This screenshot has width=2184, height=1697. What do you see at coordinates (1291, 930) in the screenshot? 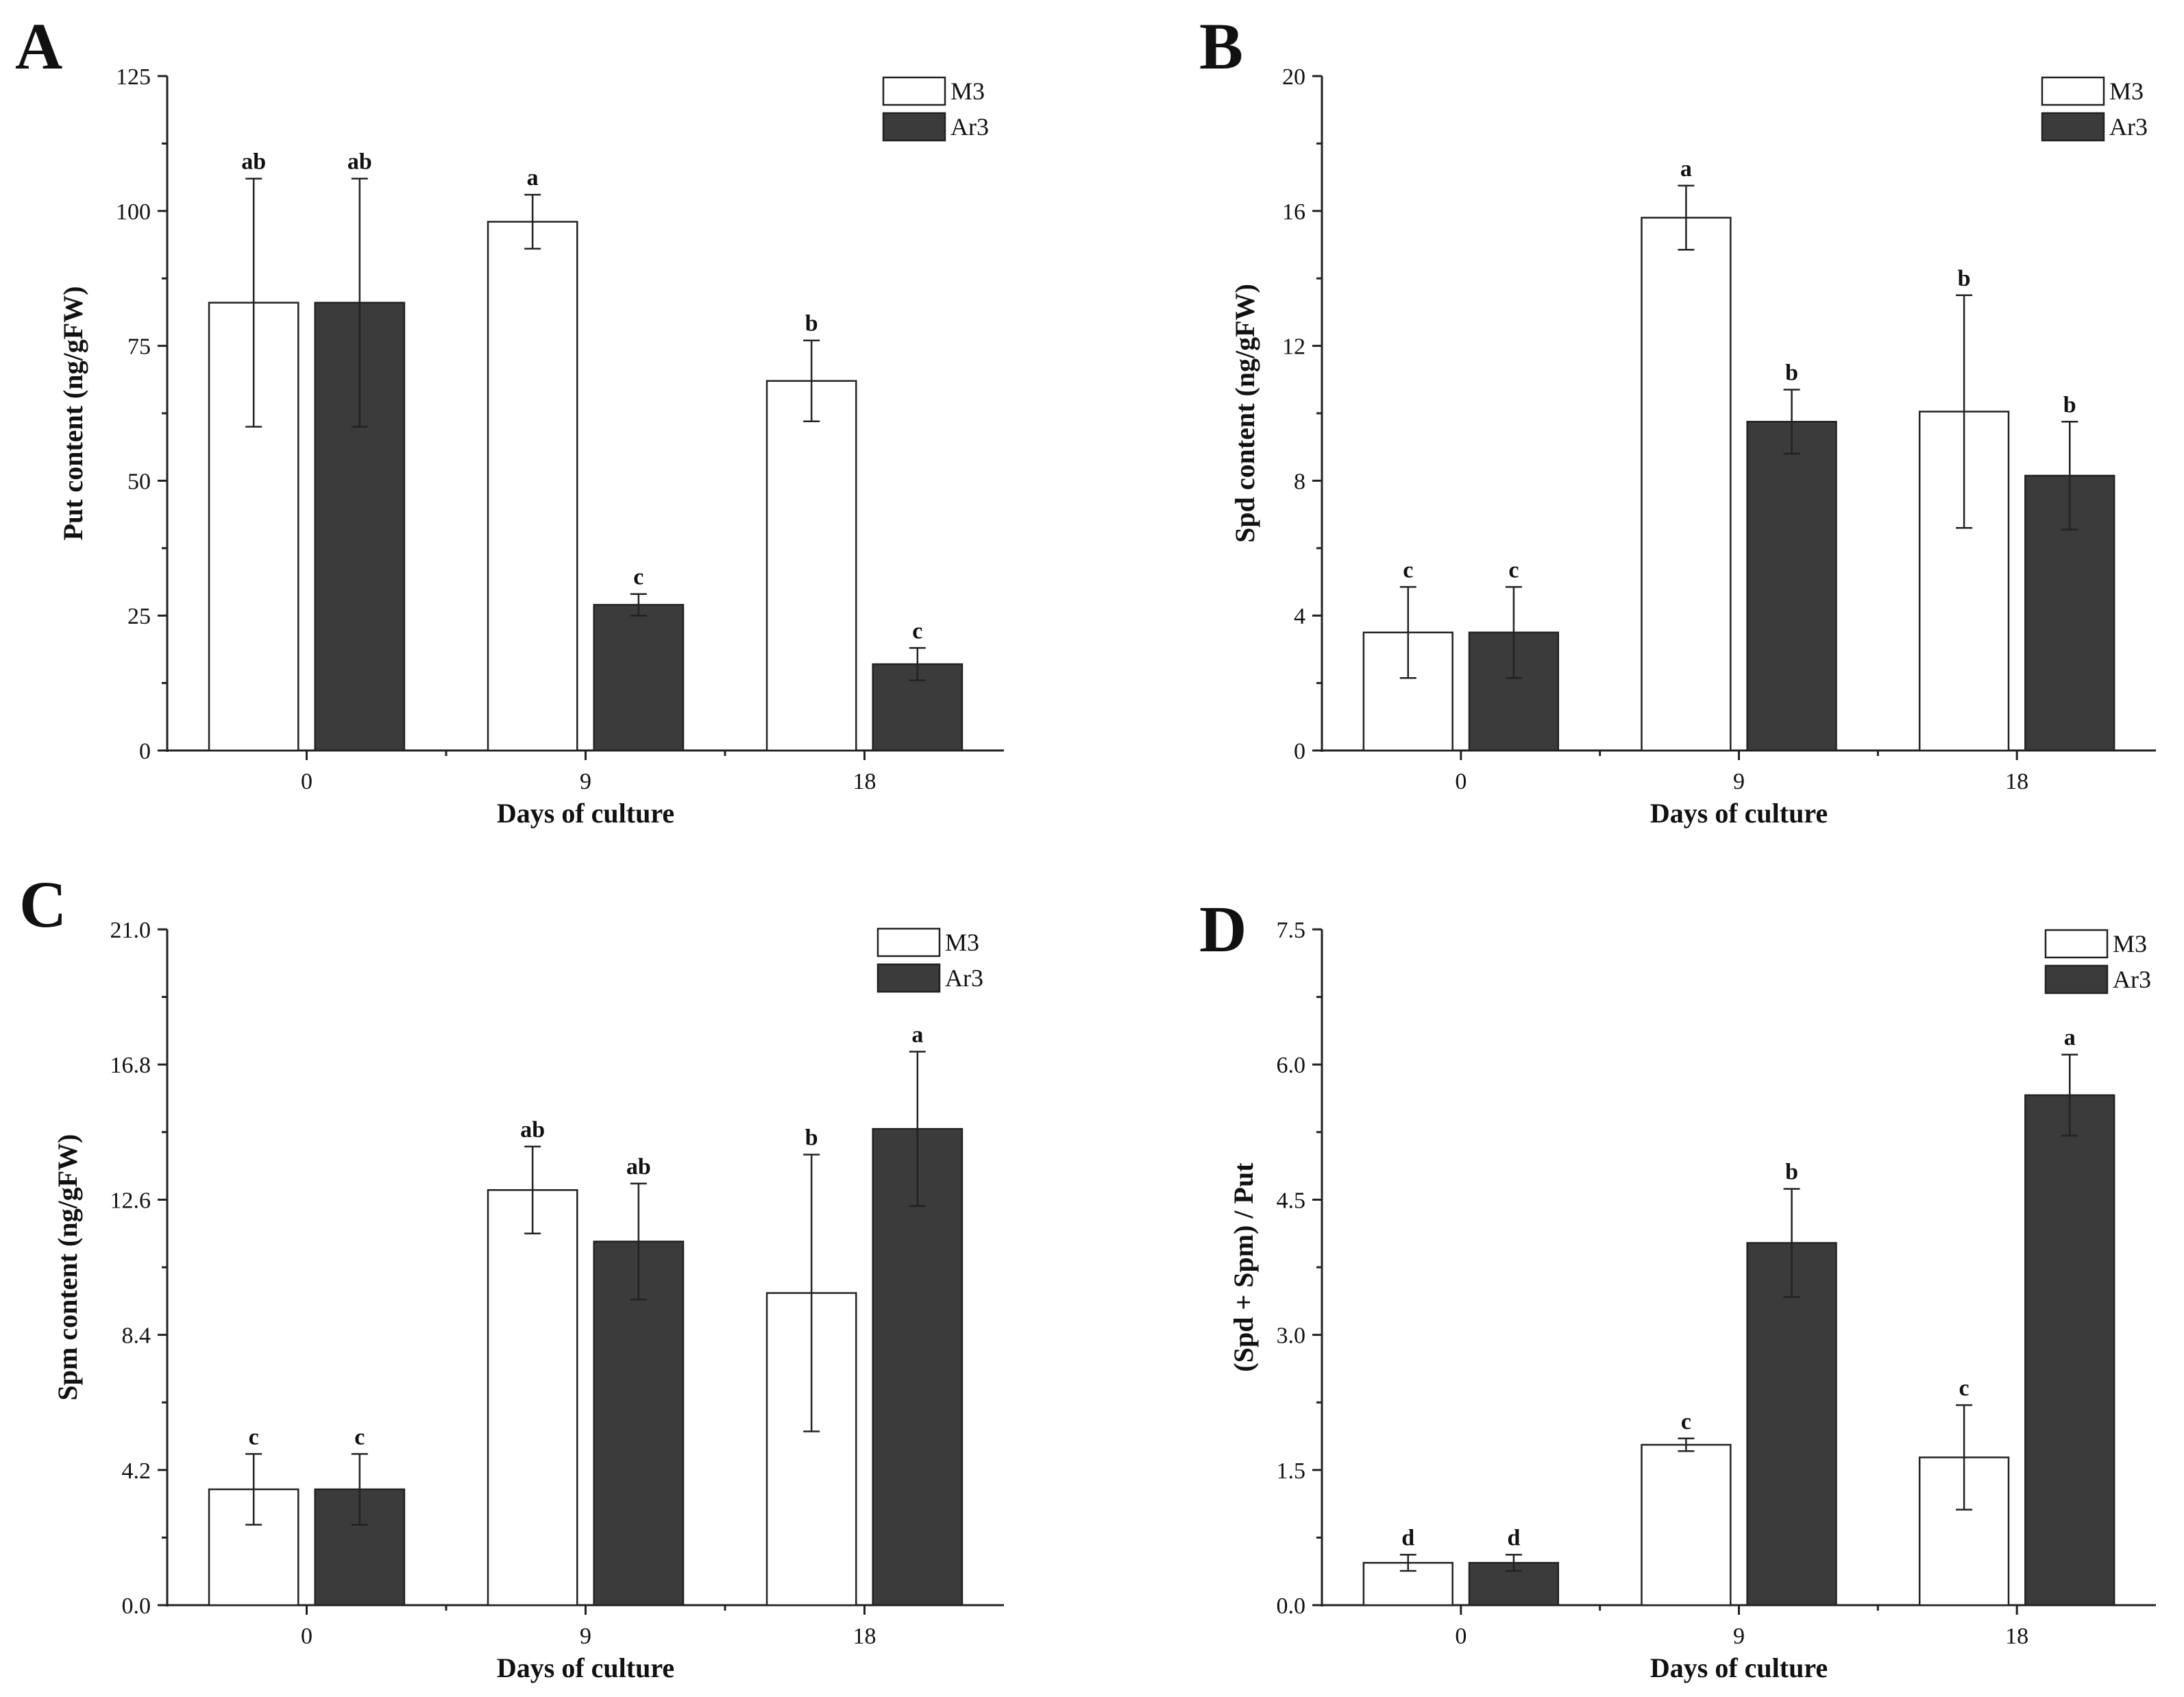
I see `y-tick-label: 7.5` at bounding box center [1291, 930].